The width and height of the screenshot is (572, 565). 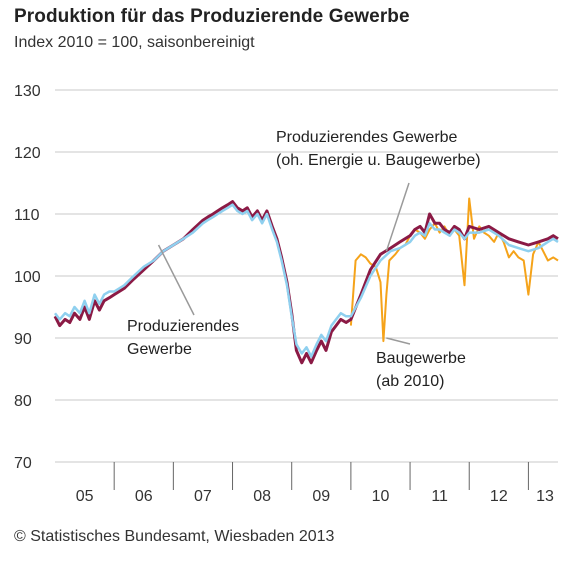 I want to click on y-tick-label: 130, so click(x=27, y=91).